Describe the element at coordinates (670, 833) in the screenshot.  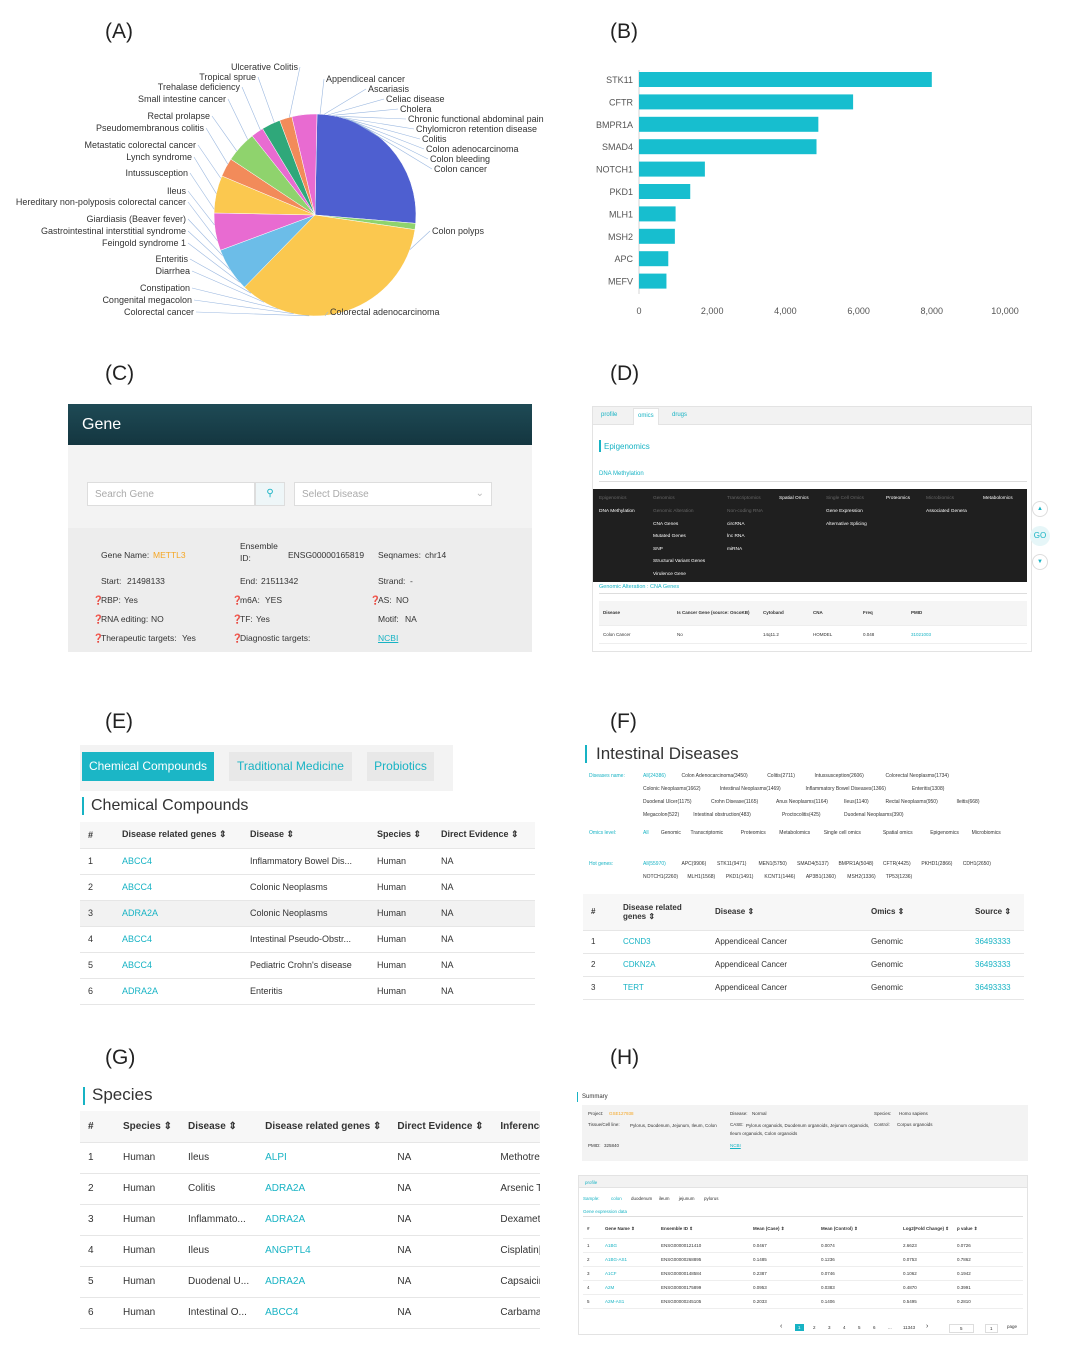
I see `filter-chip: Genomic` at that location.